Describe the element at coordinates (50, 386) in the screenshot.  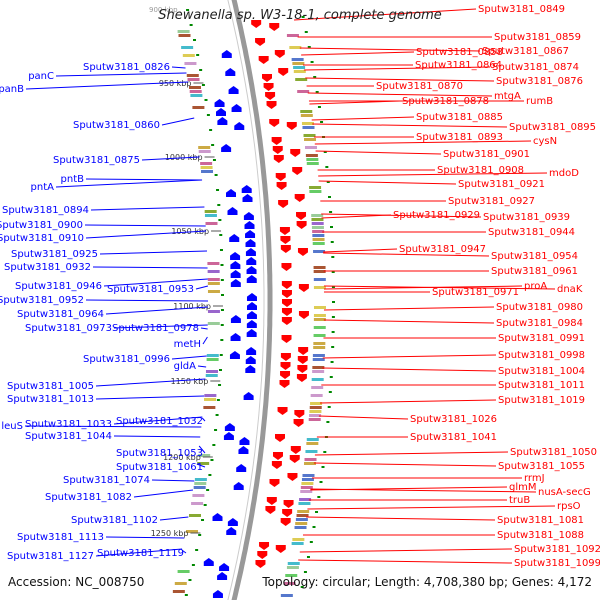
I see `left-gene-label: Sputw3181_1005` at that location.